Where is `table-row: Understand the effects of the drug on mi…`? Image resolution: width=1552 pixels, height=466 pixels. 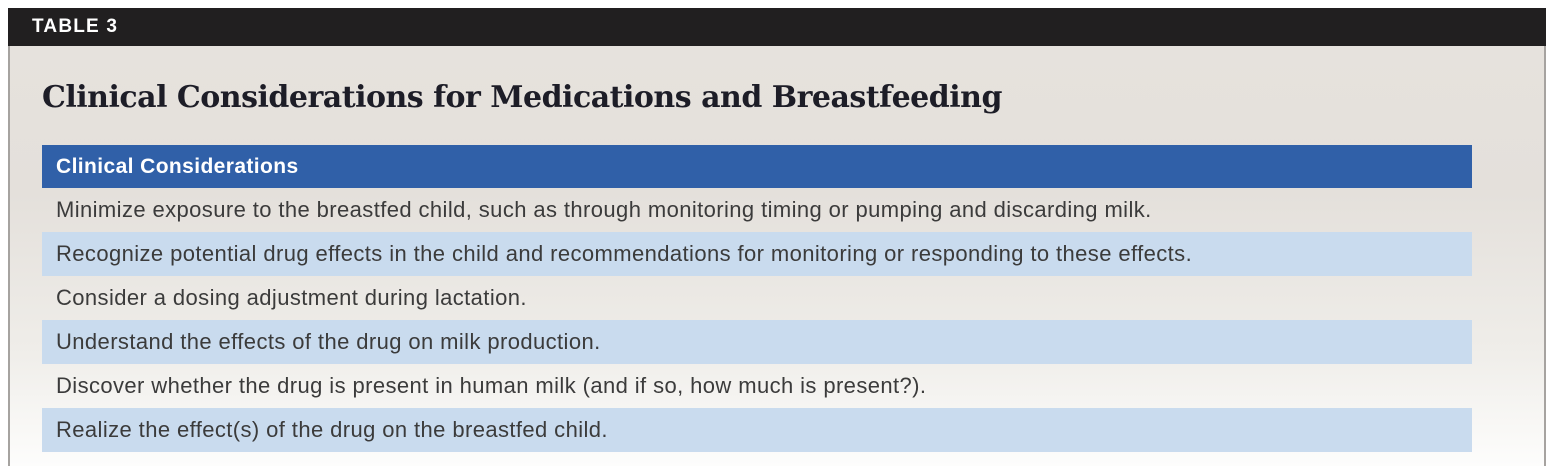
table-row: Understand the effects of the drug on mi… is located at coordinates (757, 342).